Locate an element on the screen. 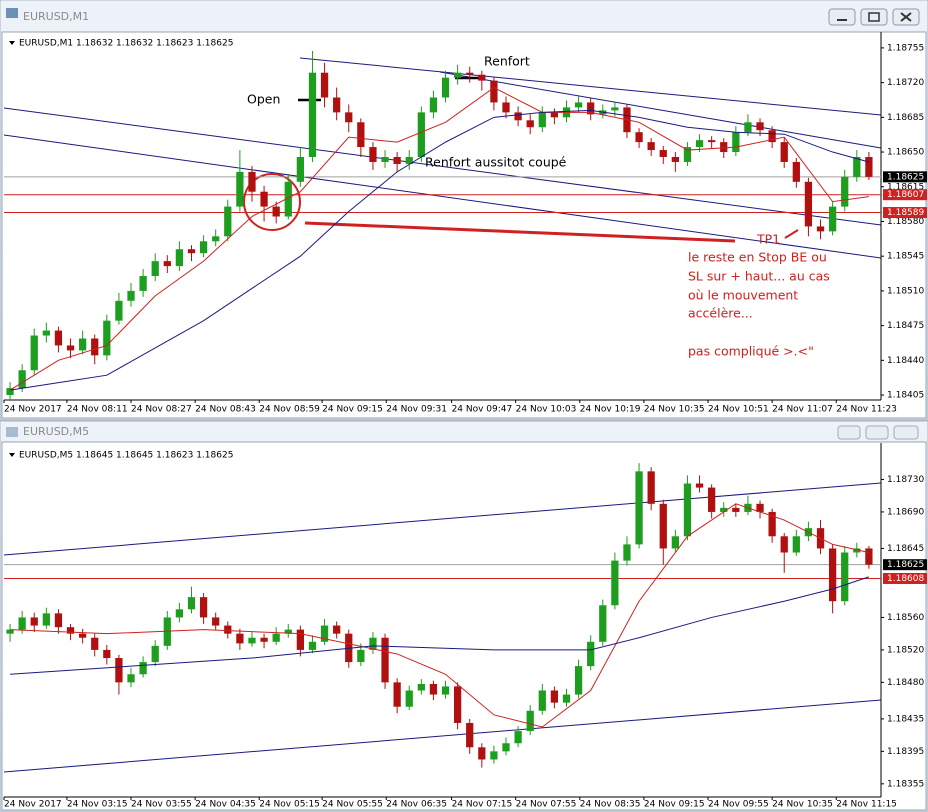  annotation: où le mouvement is located at coordinates (743, 295).